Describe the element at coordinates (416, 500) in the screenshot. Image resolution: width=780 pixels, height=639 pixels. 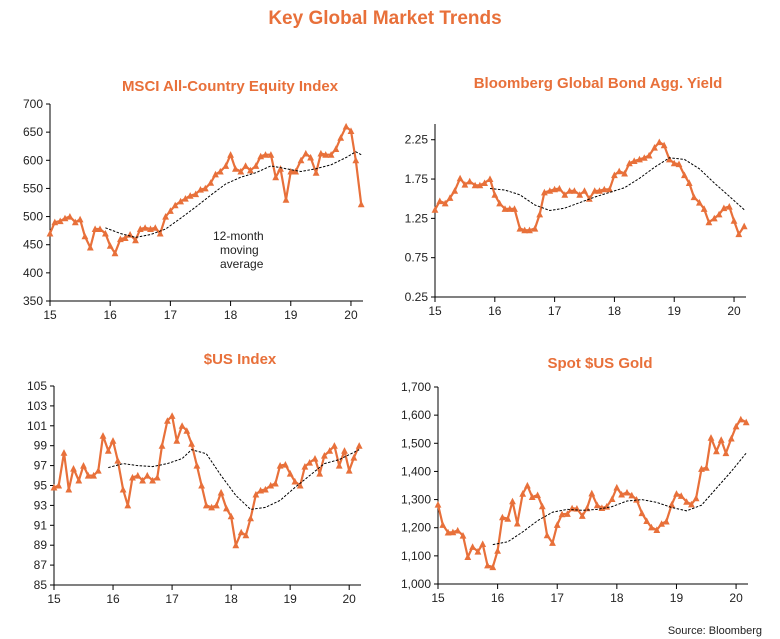
I see `gold-y-tick-label: 1,300` at that location.